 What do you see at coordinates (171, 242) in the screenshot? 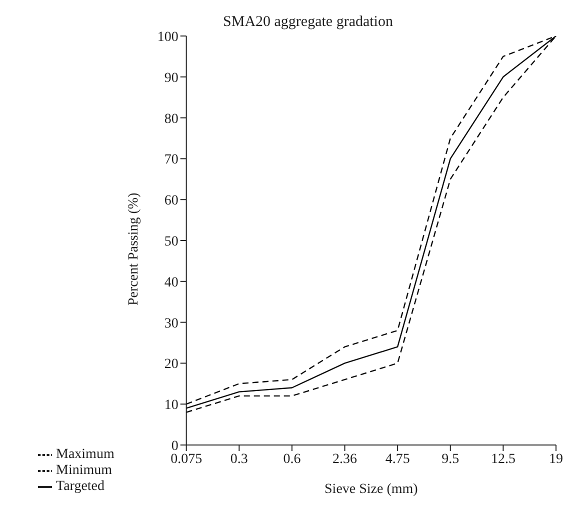
I see `y-tick-label: 50` at bounding box center [171, 242].